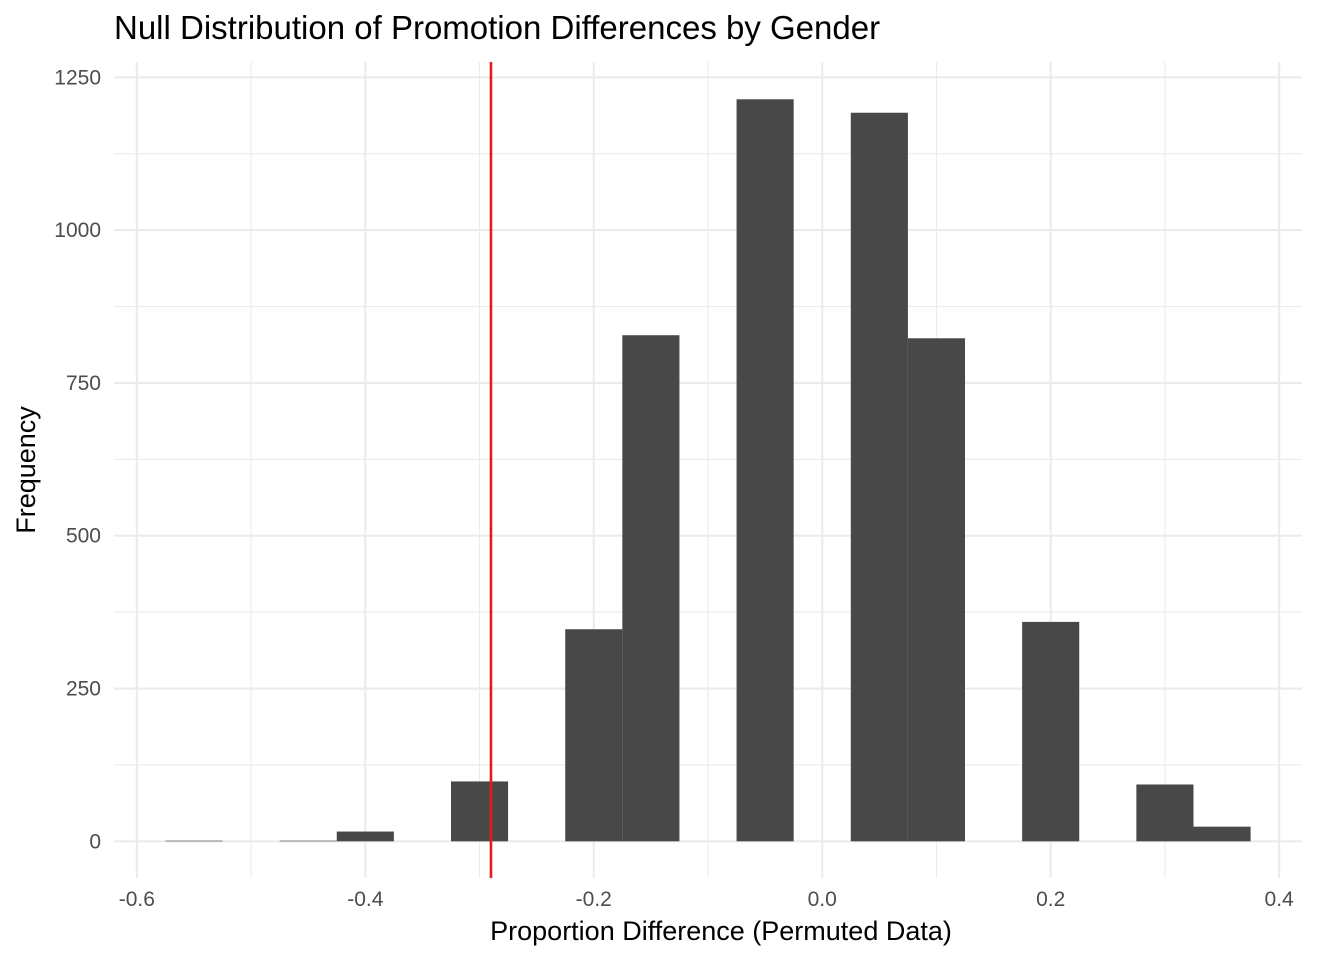 This screenshot has height=960, width=1344. What do you see at coordinates (77, 459) in the screenshot?
I see `y-axis-tick-labels: 0 250 500 750 1000 1250` at bounding box center [77, 459].